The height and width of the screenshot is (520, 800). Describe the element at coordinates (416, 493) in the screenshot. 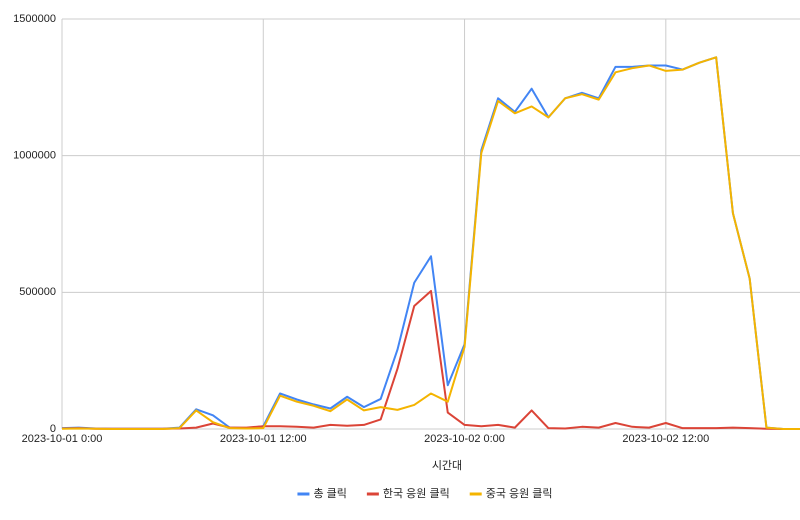

I see `legend-label: 한국 응원 클릭` at that location.